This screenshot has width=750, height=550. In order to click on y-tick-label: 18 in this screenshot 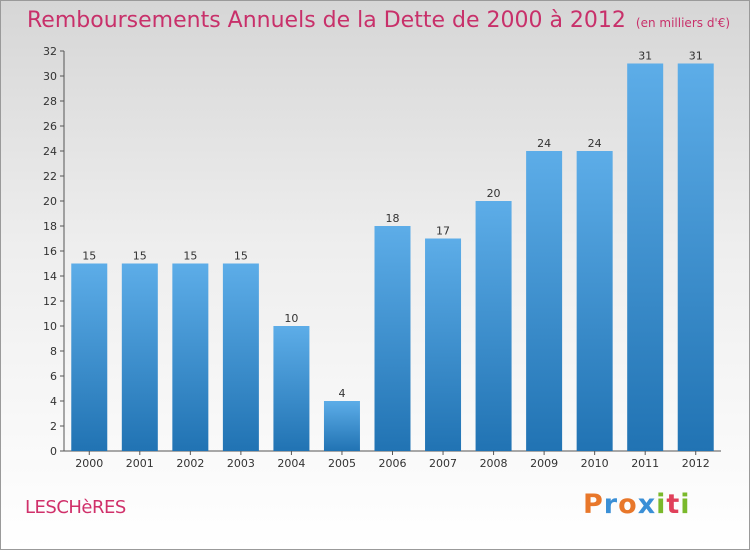, I will do `click(50, 226)`.